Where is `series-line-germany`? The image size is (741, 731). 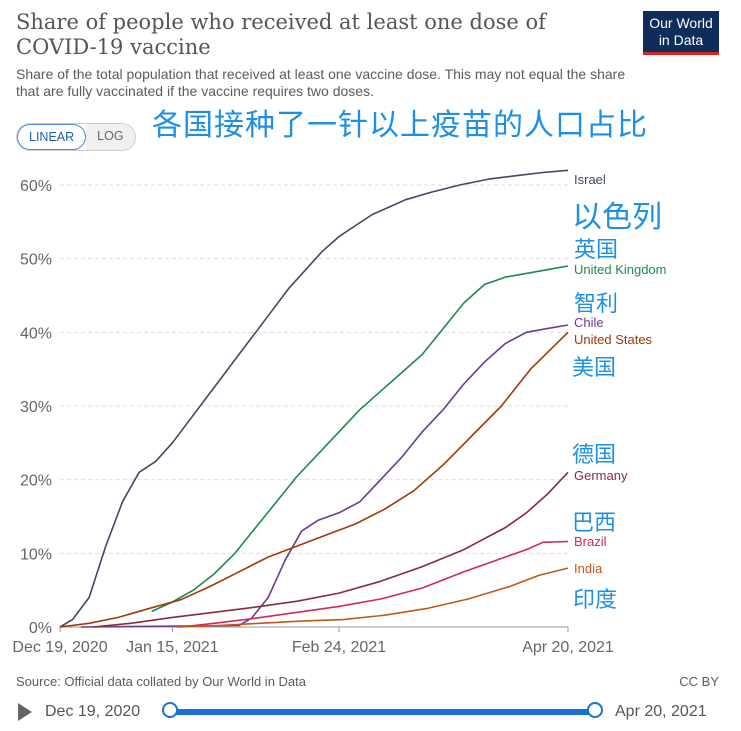 series-line-germany is located at coordinates (331, 549).